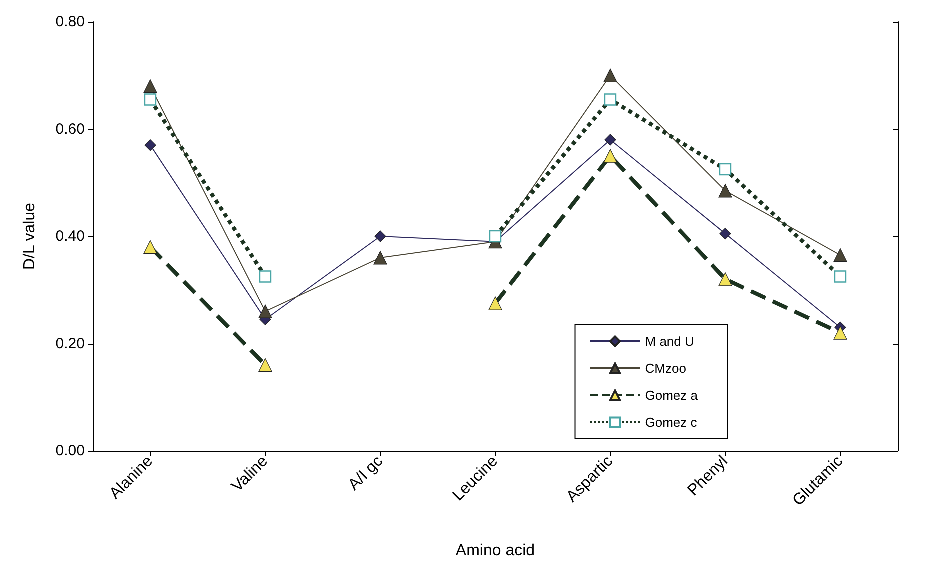  Describe the element at coordinates (665, 368) in the screenshot. I see `legend-label: CMzoo` at that location.